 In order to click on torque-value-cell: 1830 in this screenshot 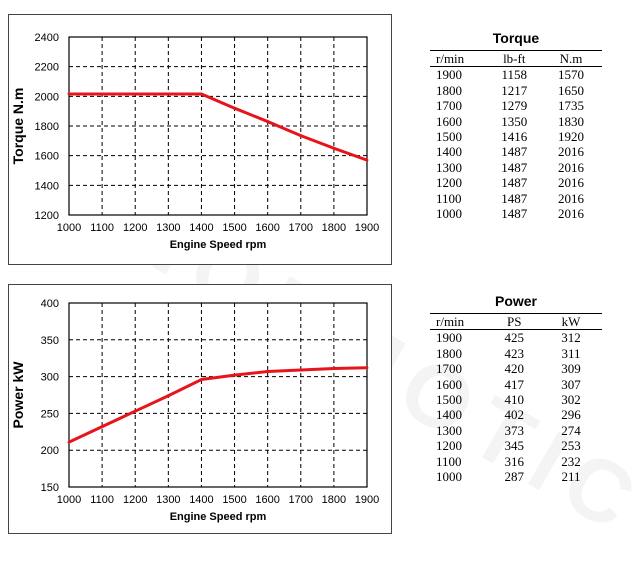, I will do `click(571, 121)`.